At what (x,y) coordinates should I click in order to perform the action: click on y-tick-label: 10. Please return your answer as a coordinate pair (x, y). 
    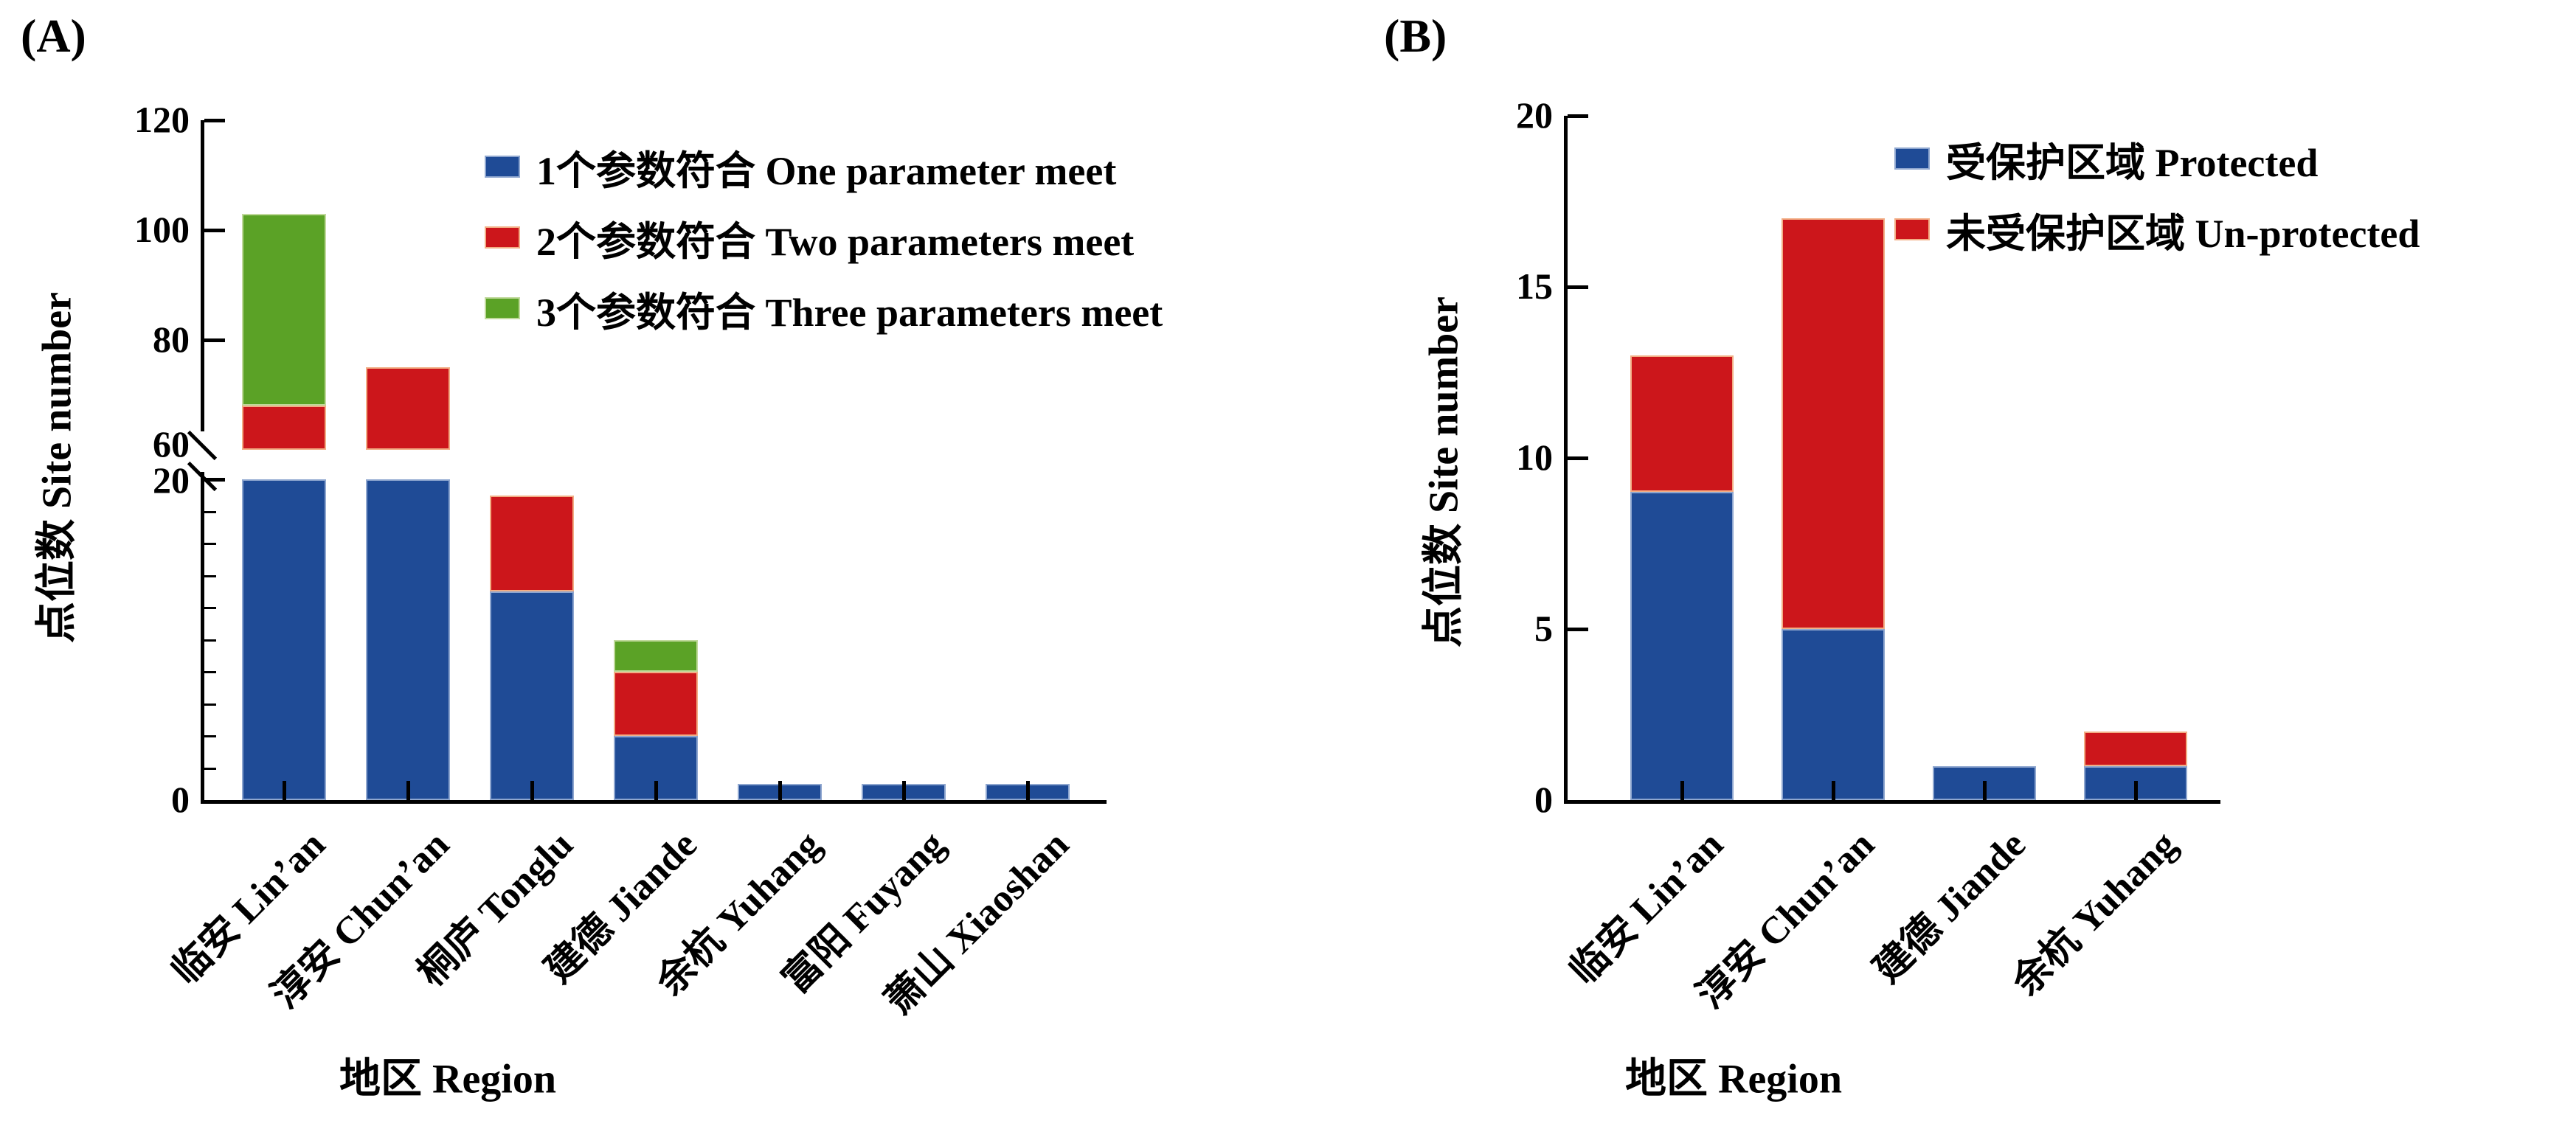
    Looking at the image, I should click on (1534, 457).